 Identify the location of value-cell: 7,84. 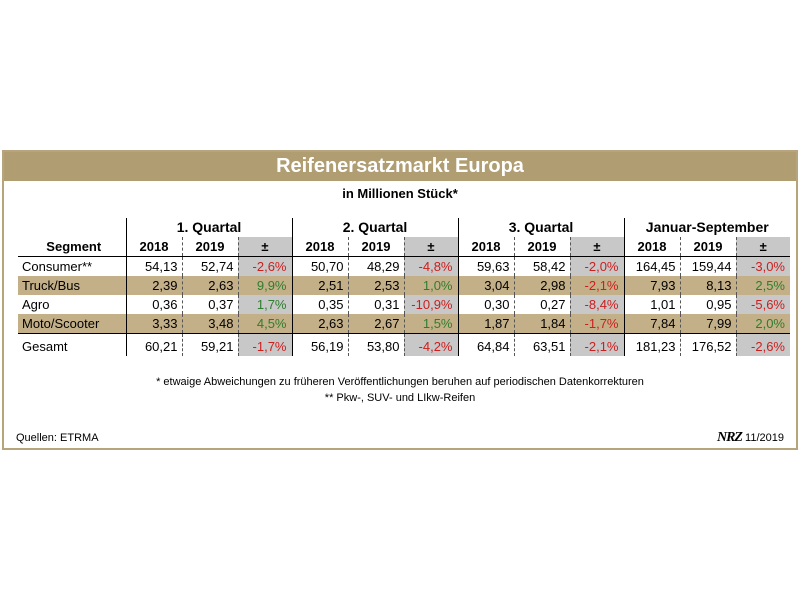
(652, 324).